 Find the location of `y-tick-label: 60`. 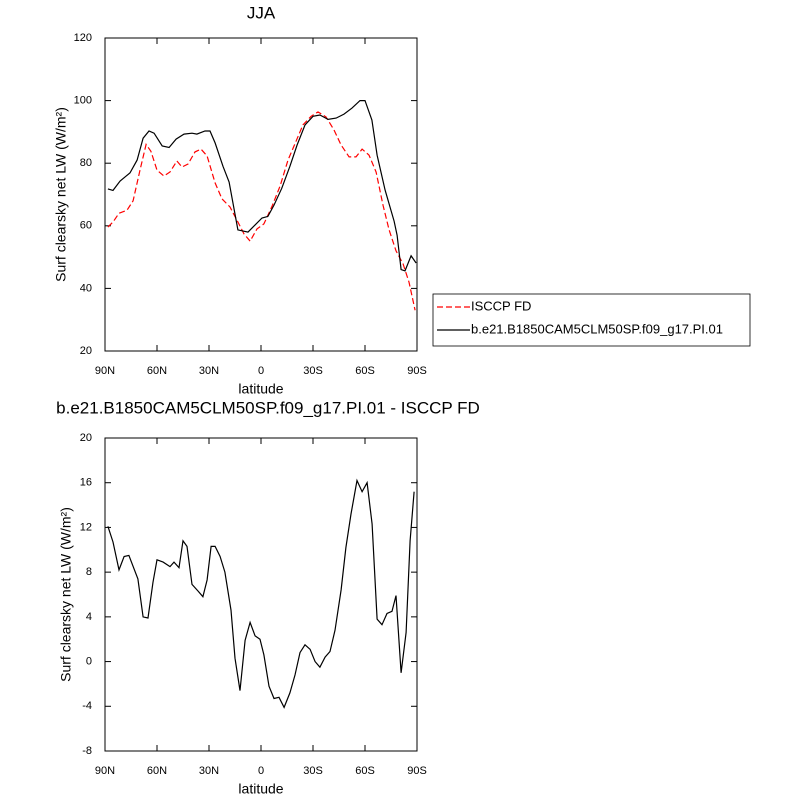

y-tick-label: 60 is located at coordinates (86, 226).